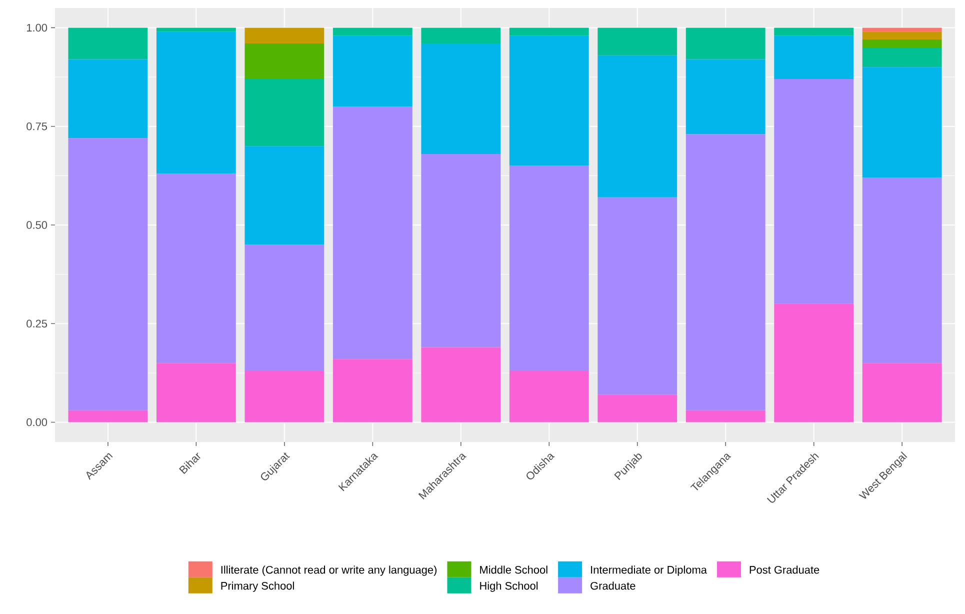  What do you see at coordinates (257, 587) in the screenshot?
I see `legend-label: Primary School` at bounding box center [257, 587].